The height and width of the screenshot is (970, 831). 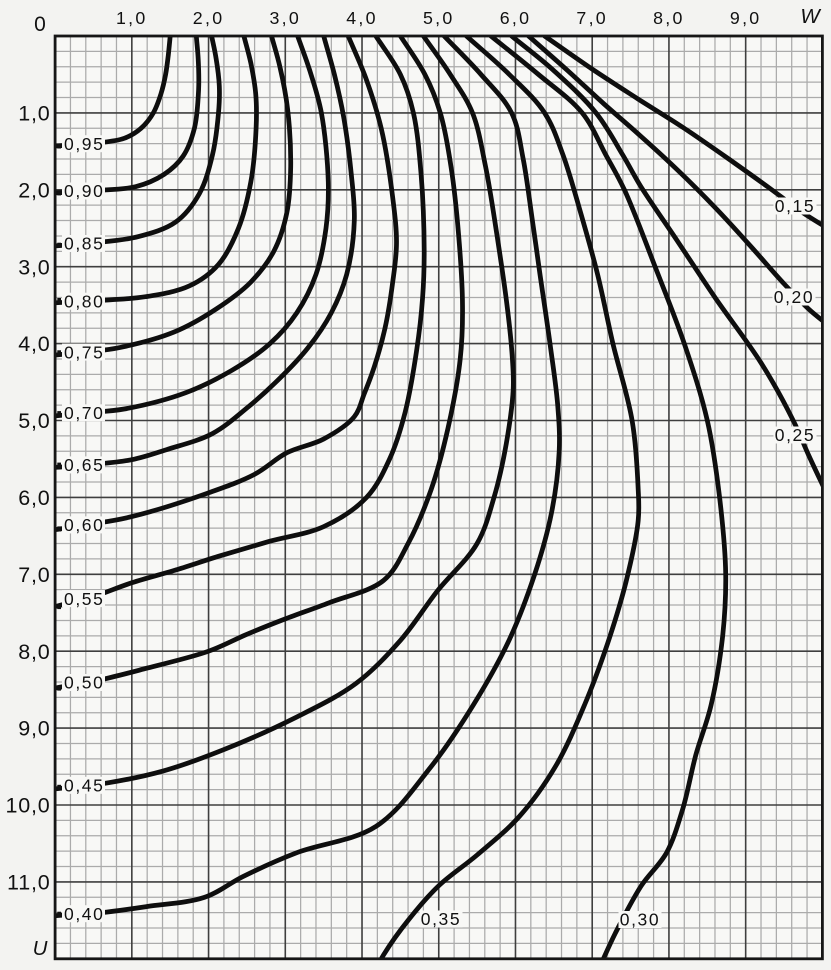 I want to click on svg-text: 0,60, so click(x=84, y=525).